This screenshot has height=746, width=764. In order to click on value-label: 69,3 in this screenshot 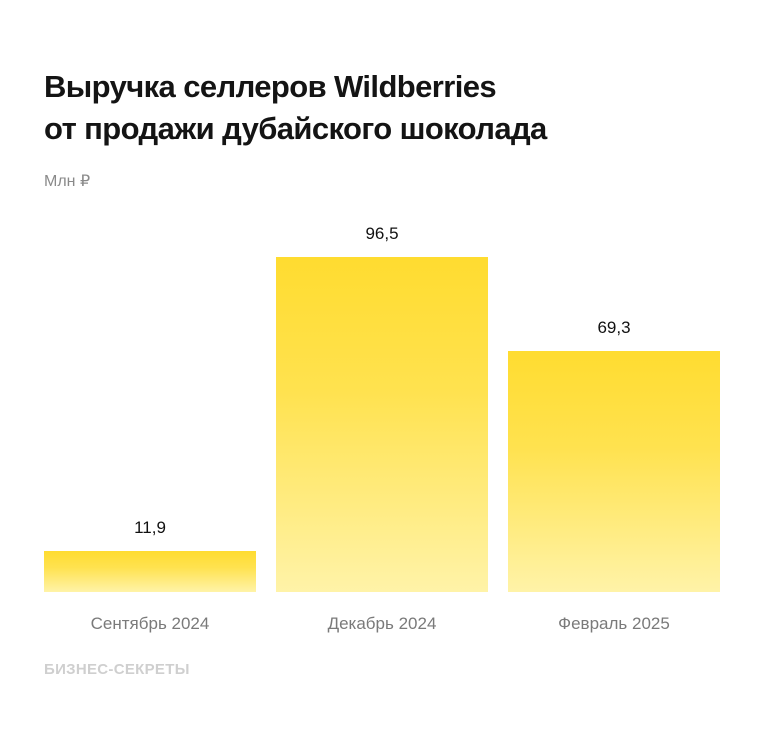, I will do `click(614, 327)`.